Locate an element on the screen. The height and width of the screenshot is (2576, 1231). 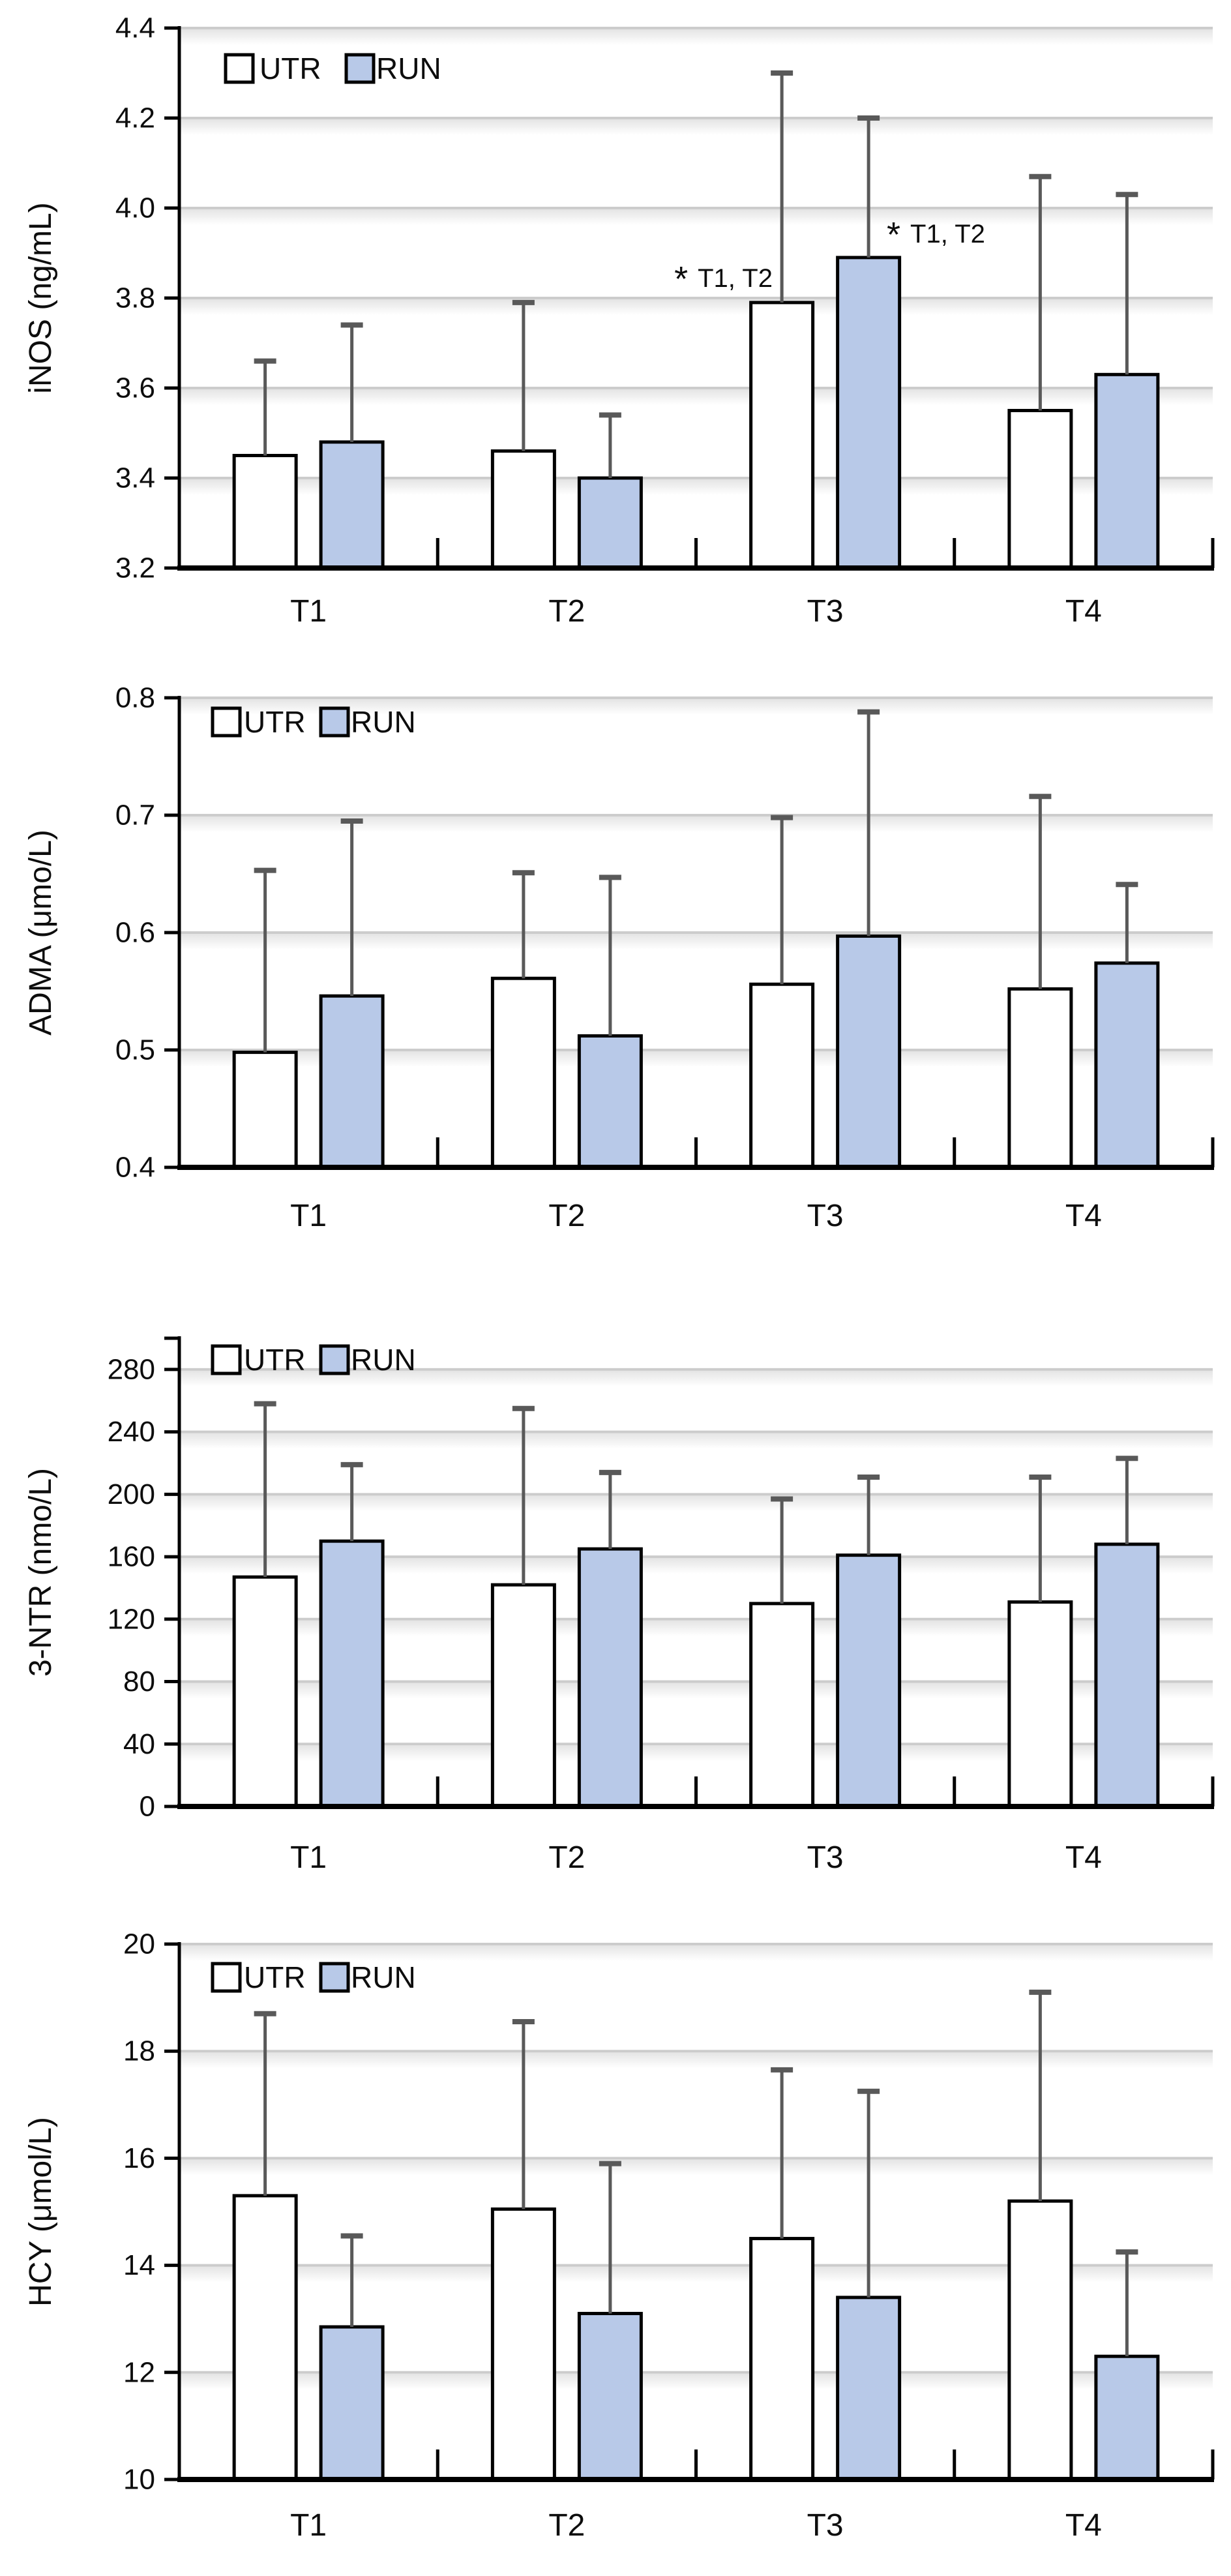
y-tick-label: 4.2 is located at coordinates (135, 118).